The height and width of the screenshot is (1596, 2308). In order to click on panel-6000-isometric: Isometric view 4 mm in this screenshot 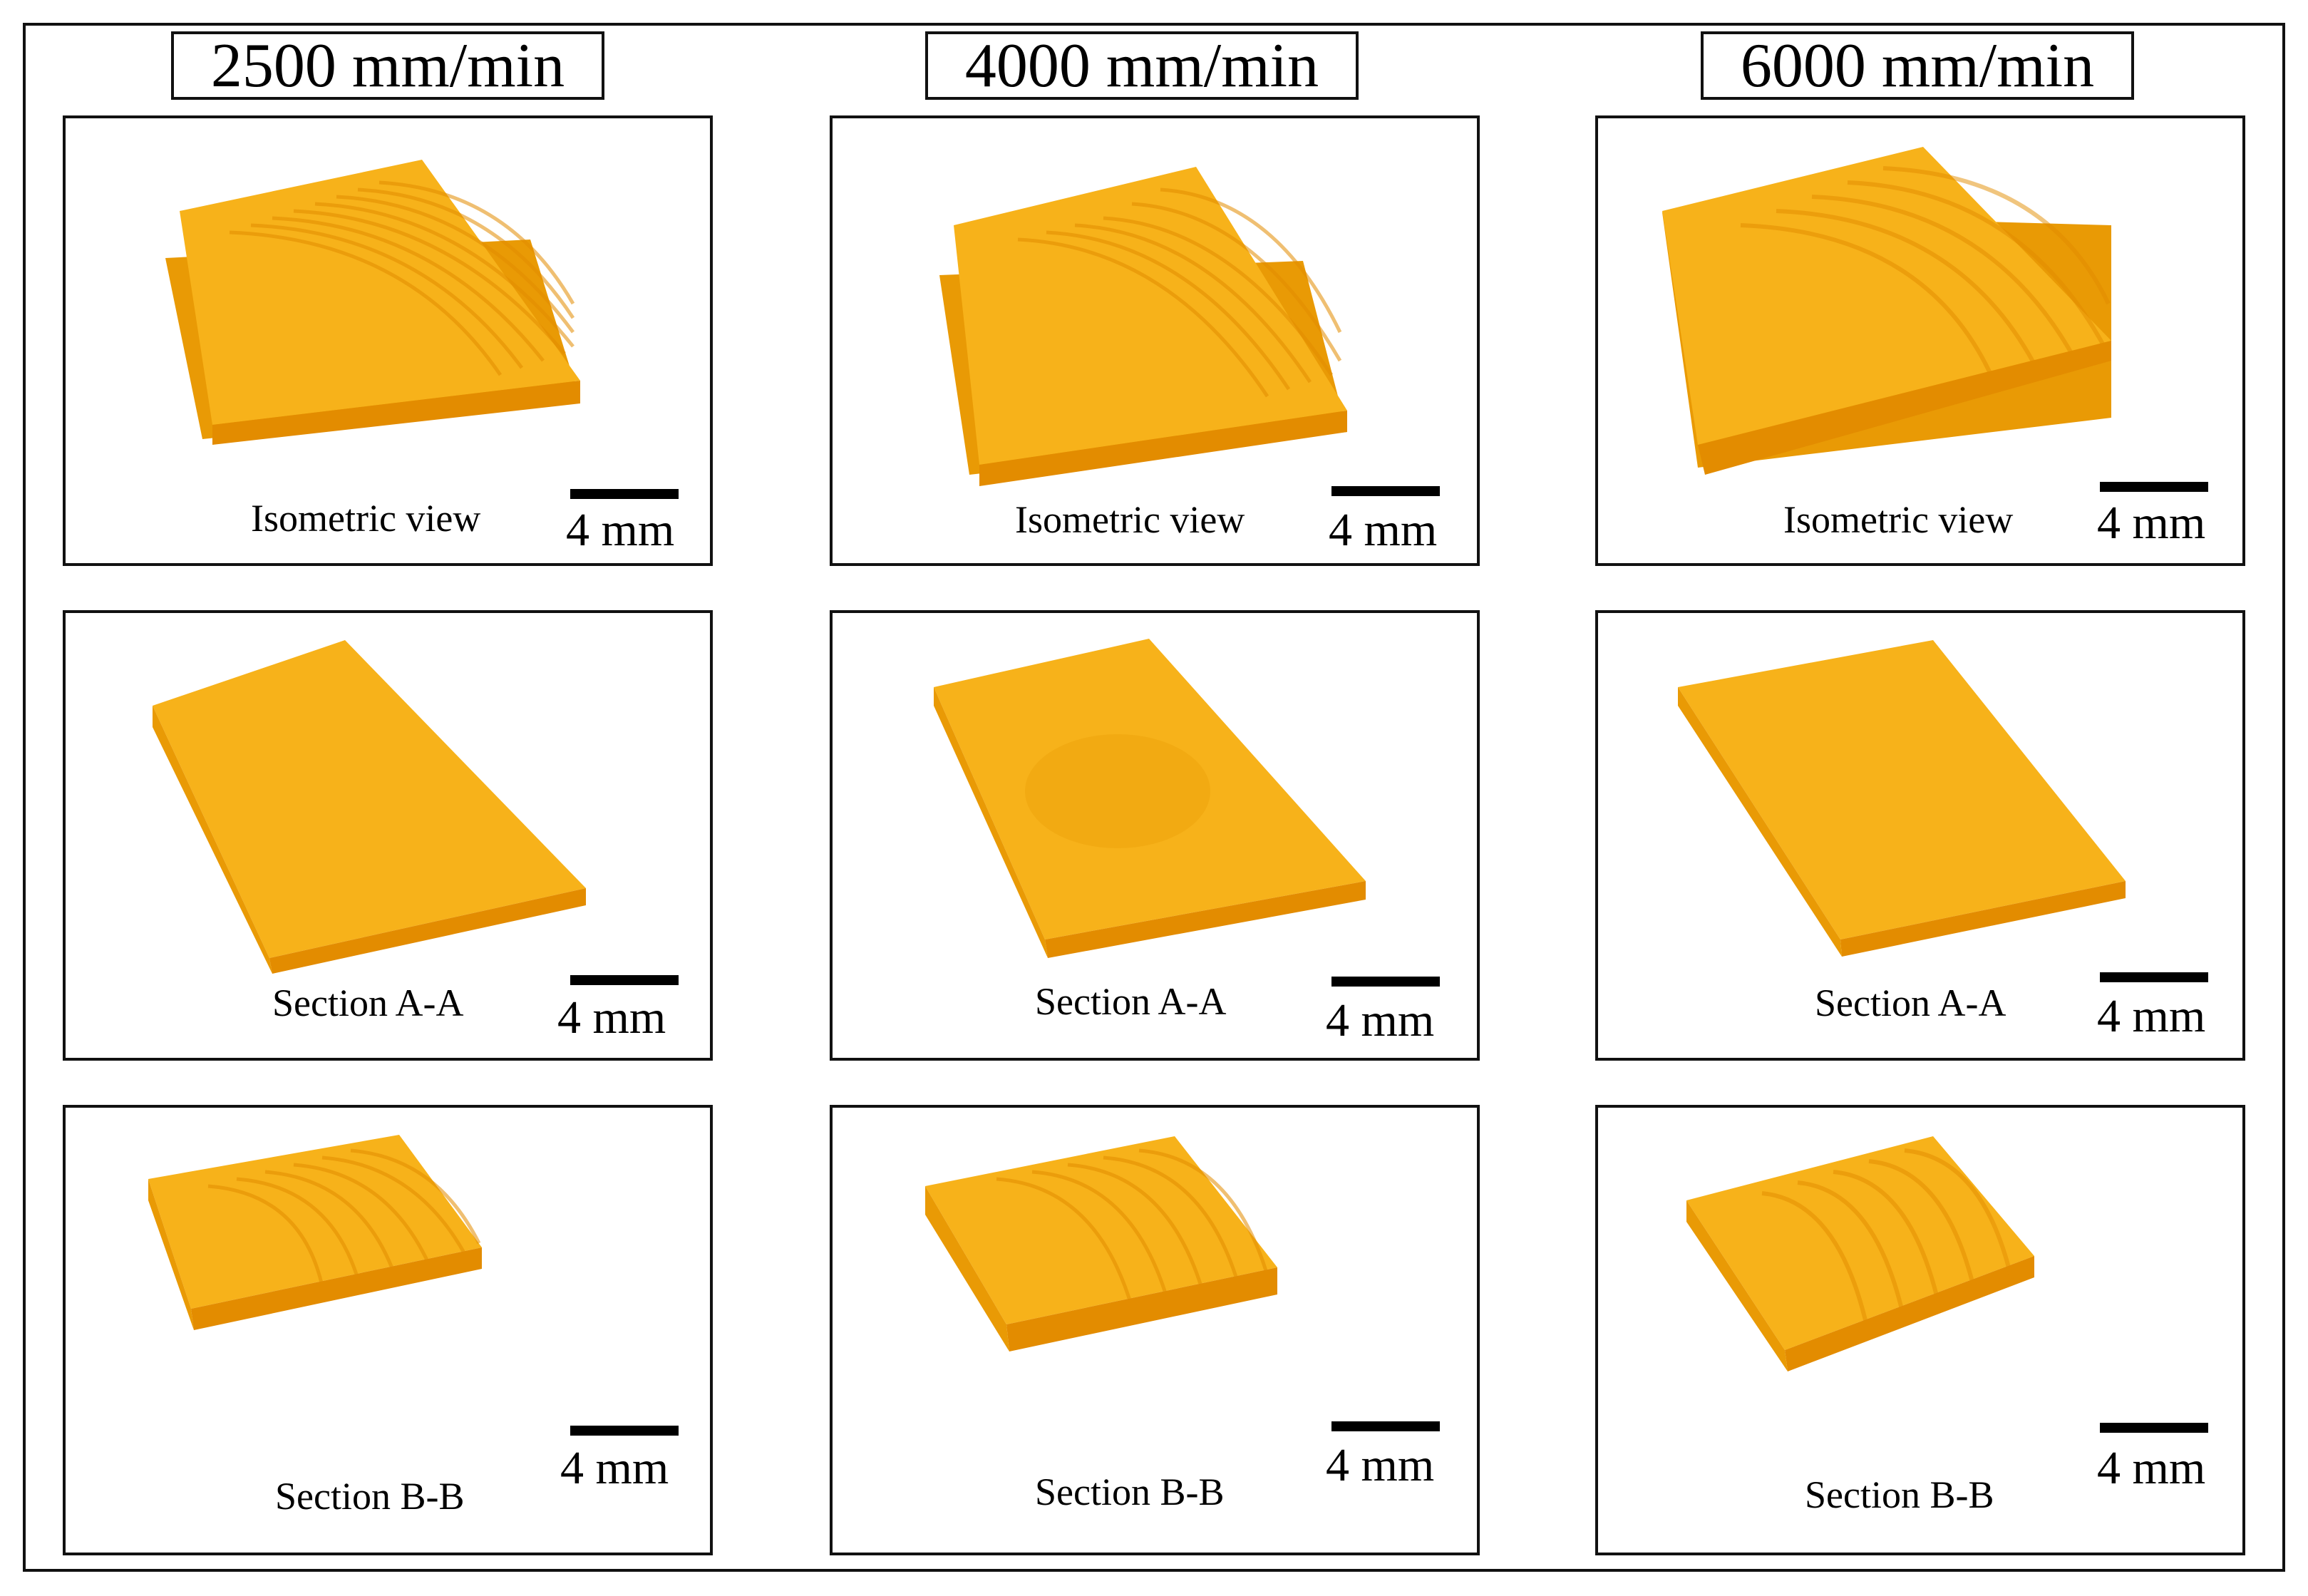, I will do `click(1920, 340)`.